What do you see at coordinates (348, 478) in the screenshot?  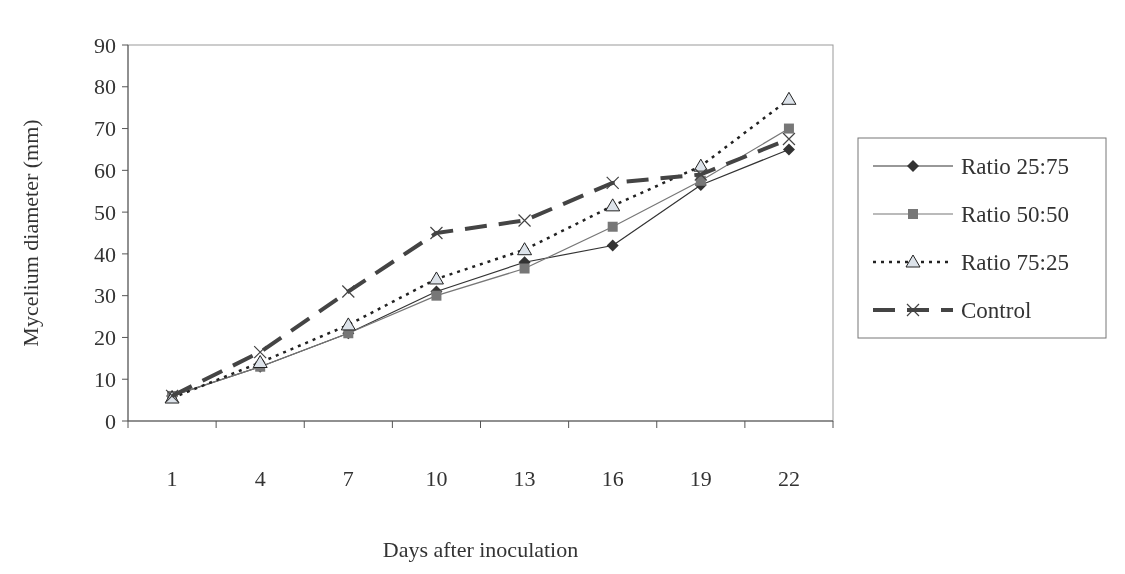 I see `x-tick-label: 7` at bounding box center [348, 478].